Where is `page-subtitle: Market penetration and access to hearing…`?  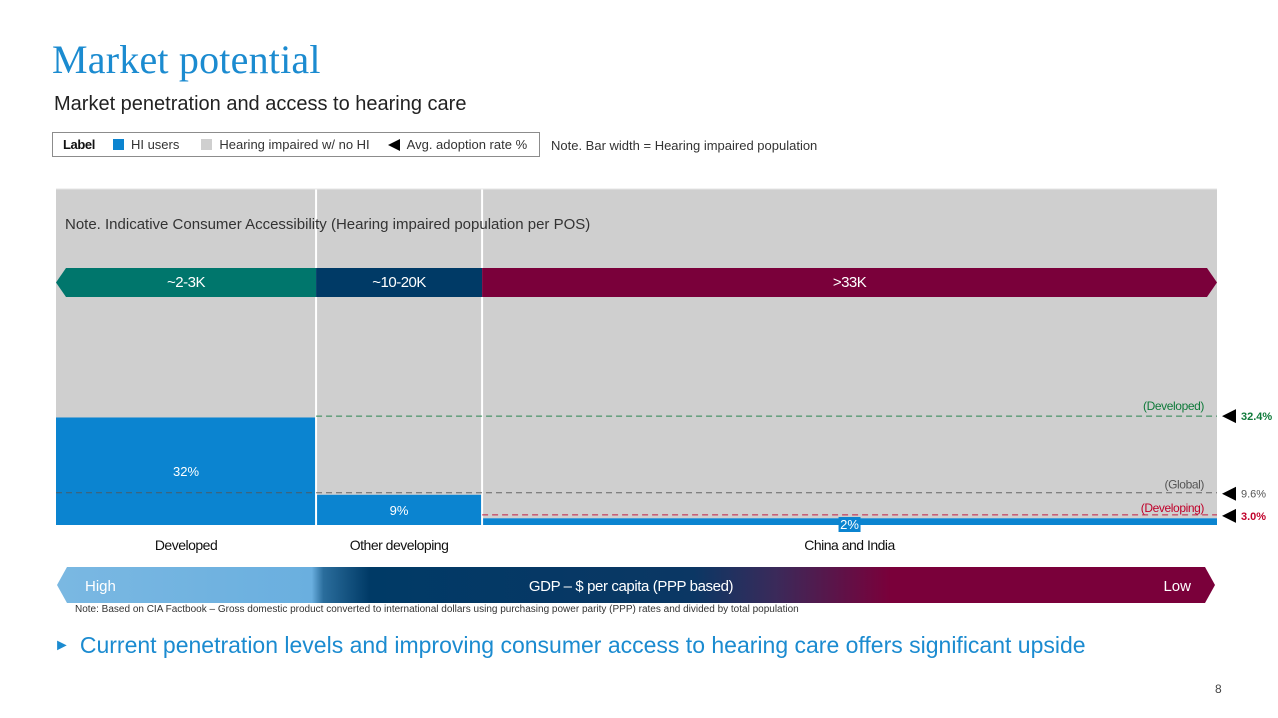
page-subtitle: Market penetration and access to hearing… is located at coordinates (260, 104).